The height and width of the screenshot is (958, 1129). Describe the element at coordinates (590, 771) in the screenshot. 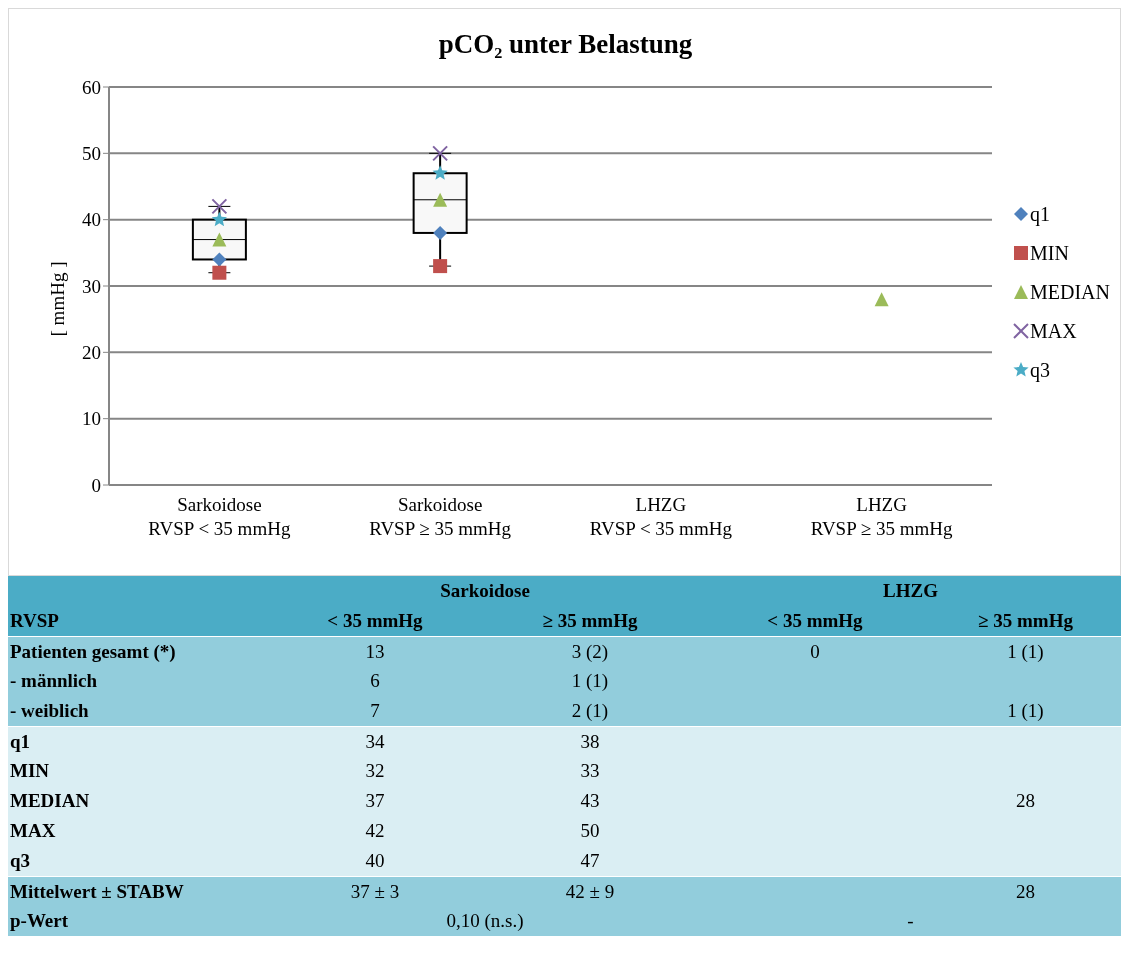

I see `text: 33` at that location.